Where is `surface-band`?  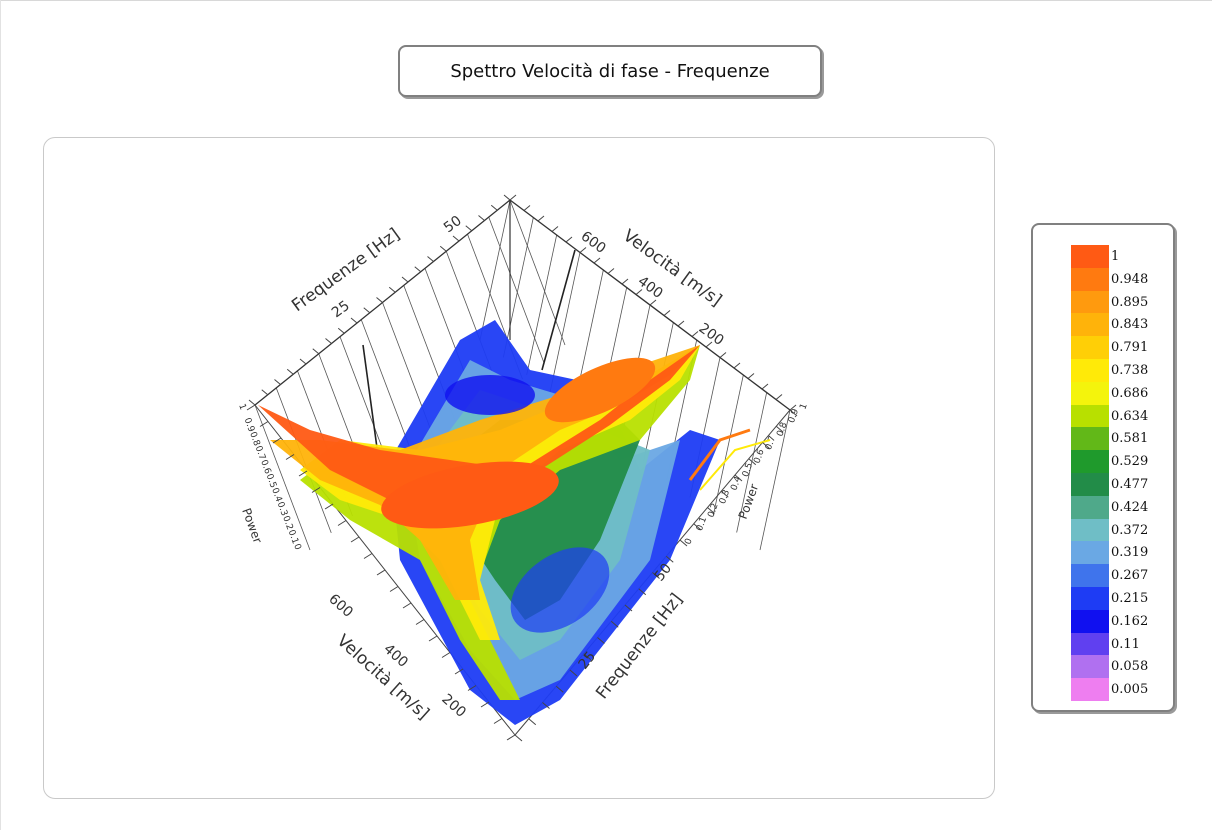
surface-band is located at coordinates (500, 522).